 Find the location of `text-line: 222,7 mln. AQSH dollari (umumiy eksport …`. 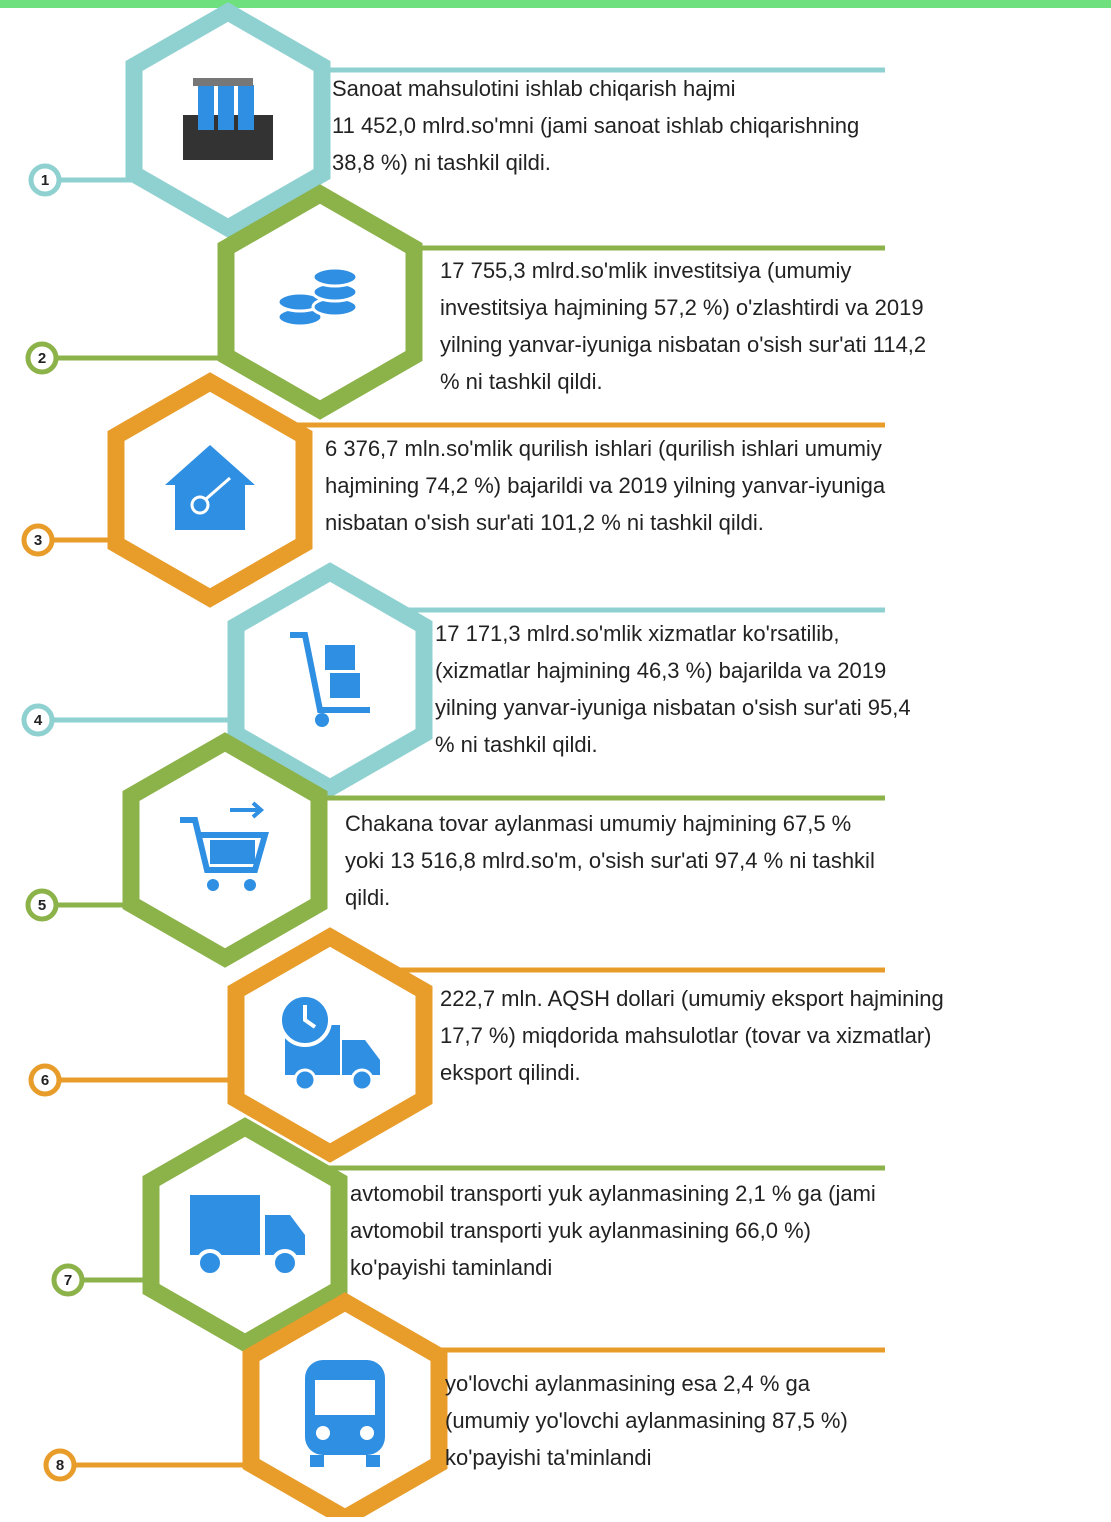

text-line: 222,7 mln. AQSH dollari (umumiy eksport … is located at coordinates (692, 998).